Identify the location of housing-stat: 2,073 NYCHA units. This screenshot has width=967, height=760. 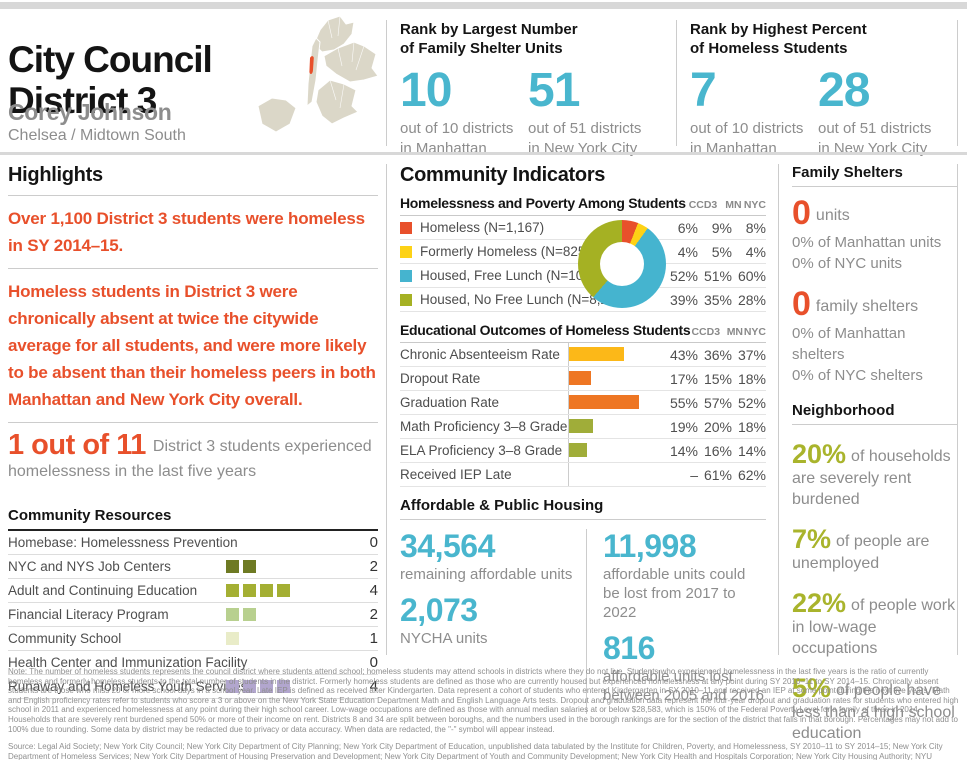
(491, 620).